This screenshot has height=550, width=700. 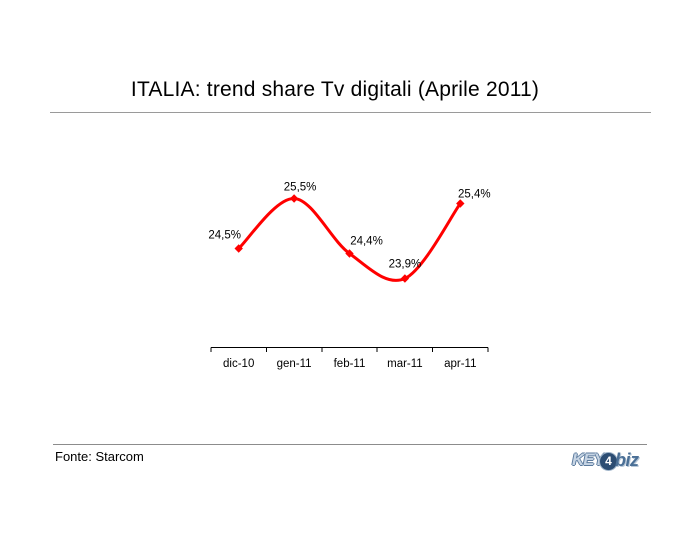 I want to click on x-axis-label: feb-11, so click(x=350, y=364).